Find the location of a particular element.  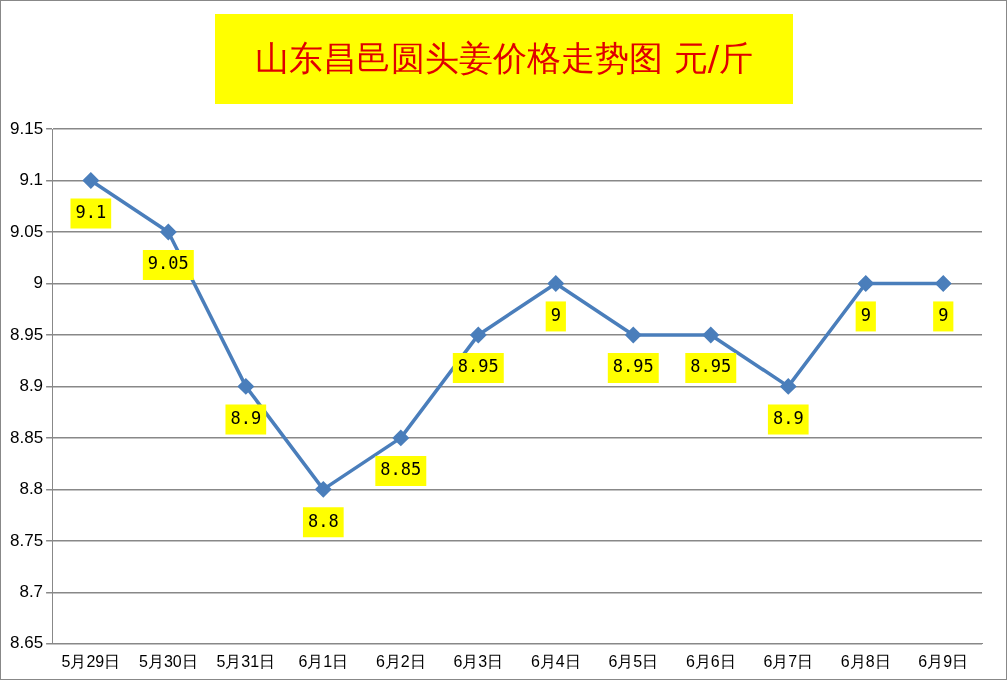

chart-title: 山东昌邑圆头姜价格走势图 元/斤 is located at coordinates (504, 59).